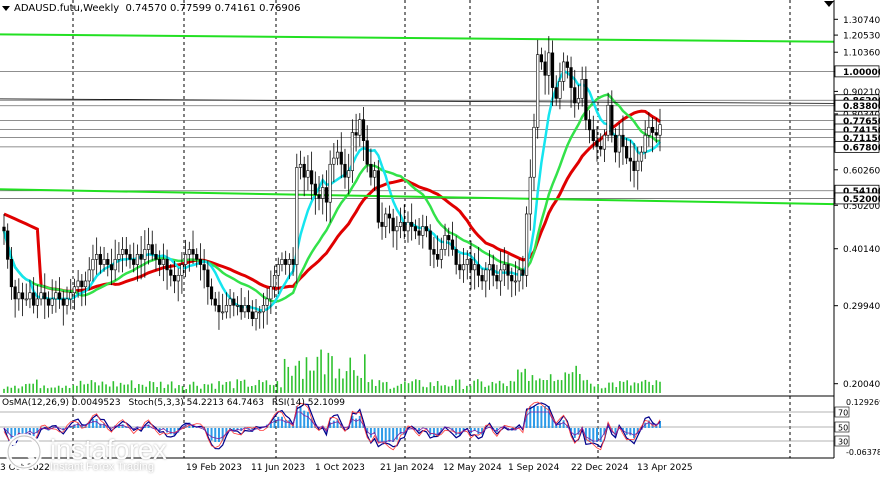  Describe the element at coordinates (308, 403) in the screenshot. I see `rsi-label: RSI(14) 52.1099` at that location.